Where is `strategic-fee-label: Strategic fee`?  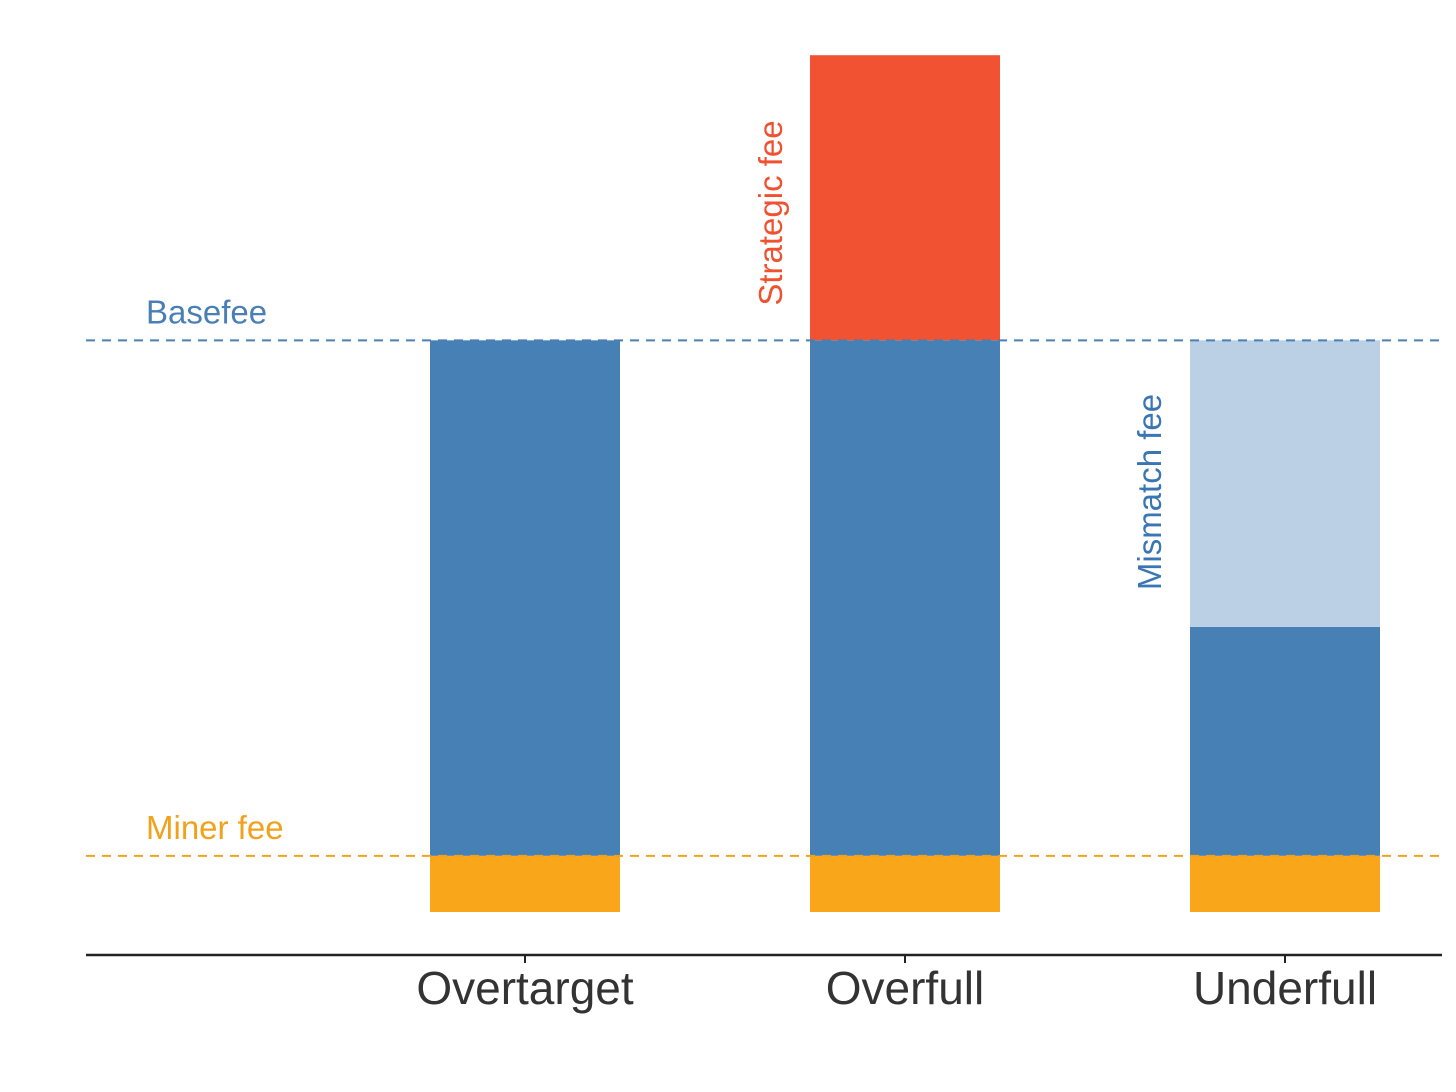
strategic-fee-label: Strategic fee is located at coordinates (770, 212).